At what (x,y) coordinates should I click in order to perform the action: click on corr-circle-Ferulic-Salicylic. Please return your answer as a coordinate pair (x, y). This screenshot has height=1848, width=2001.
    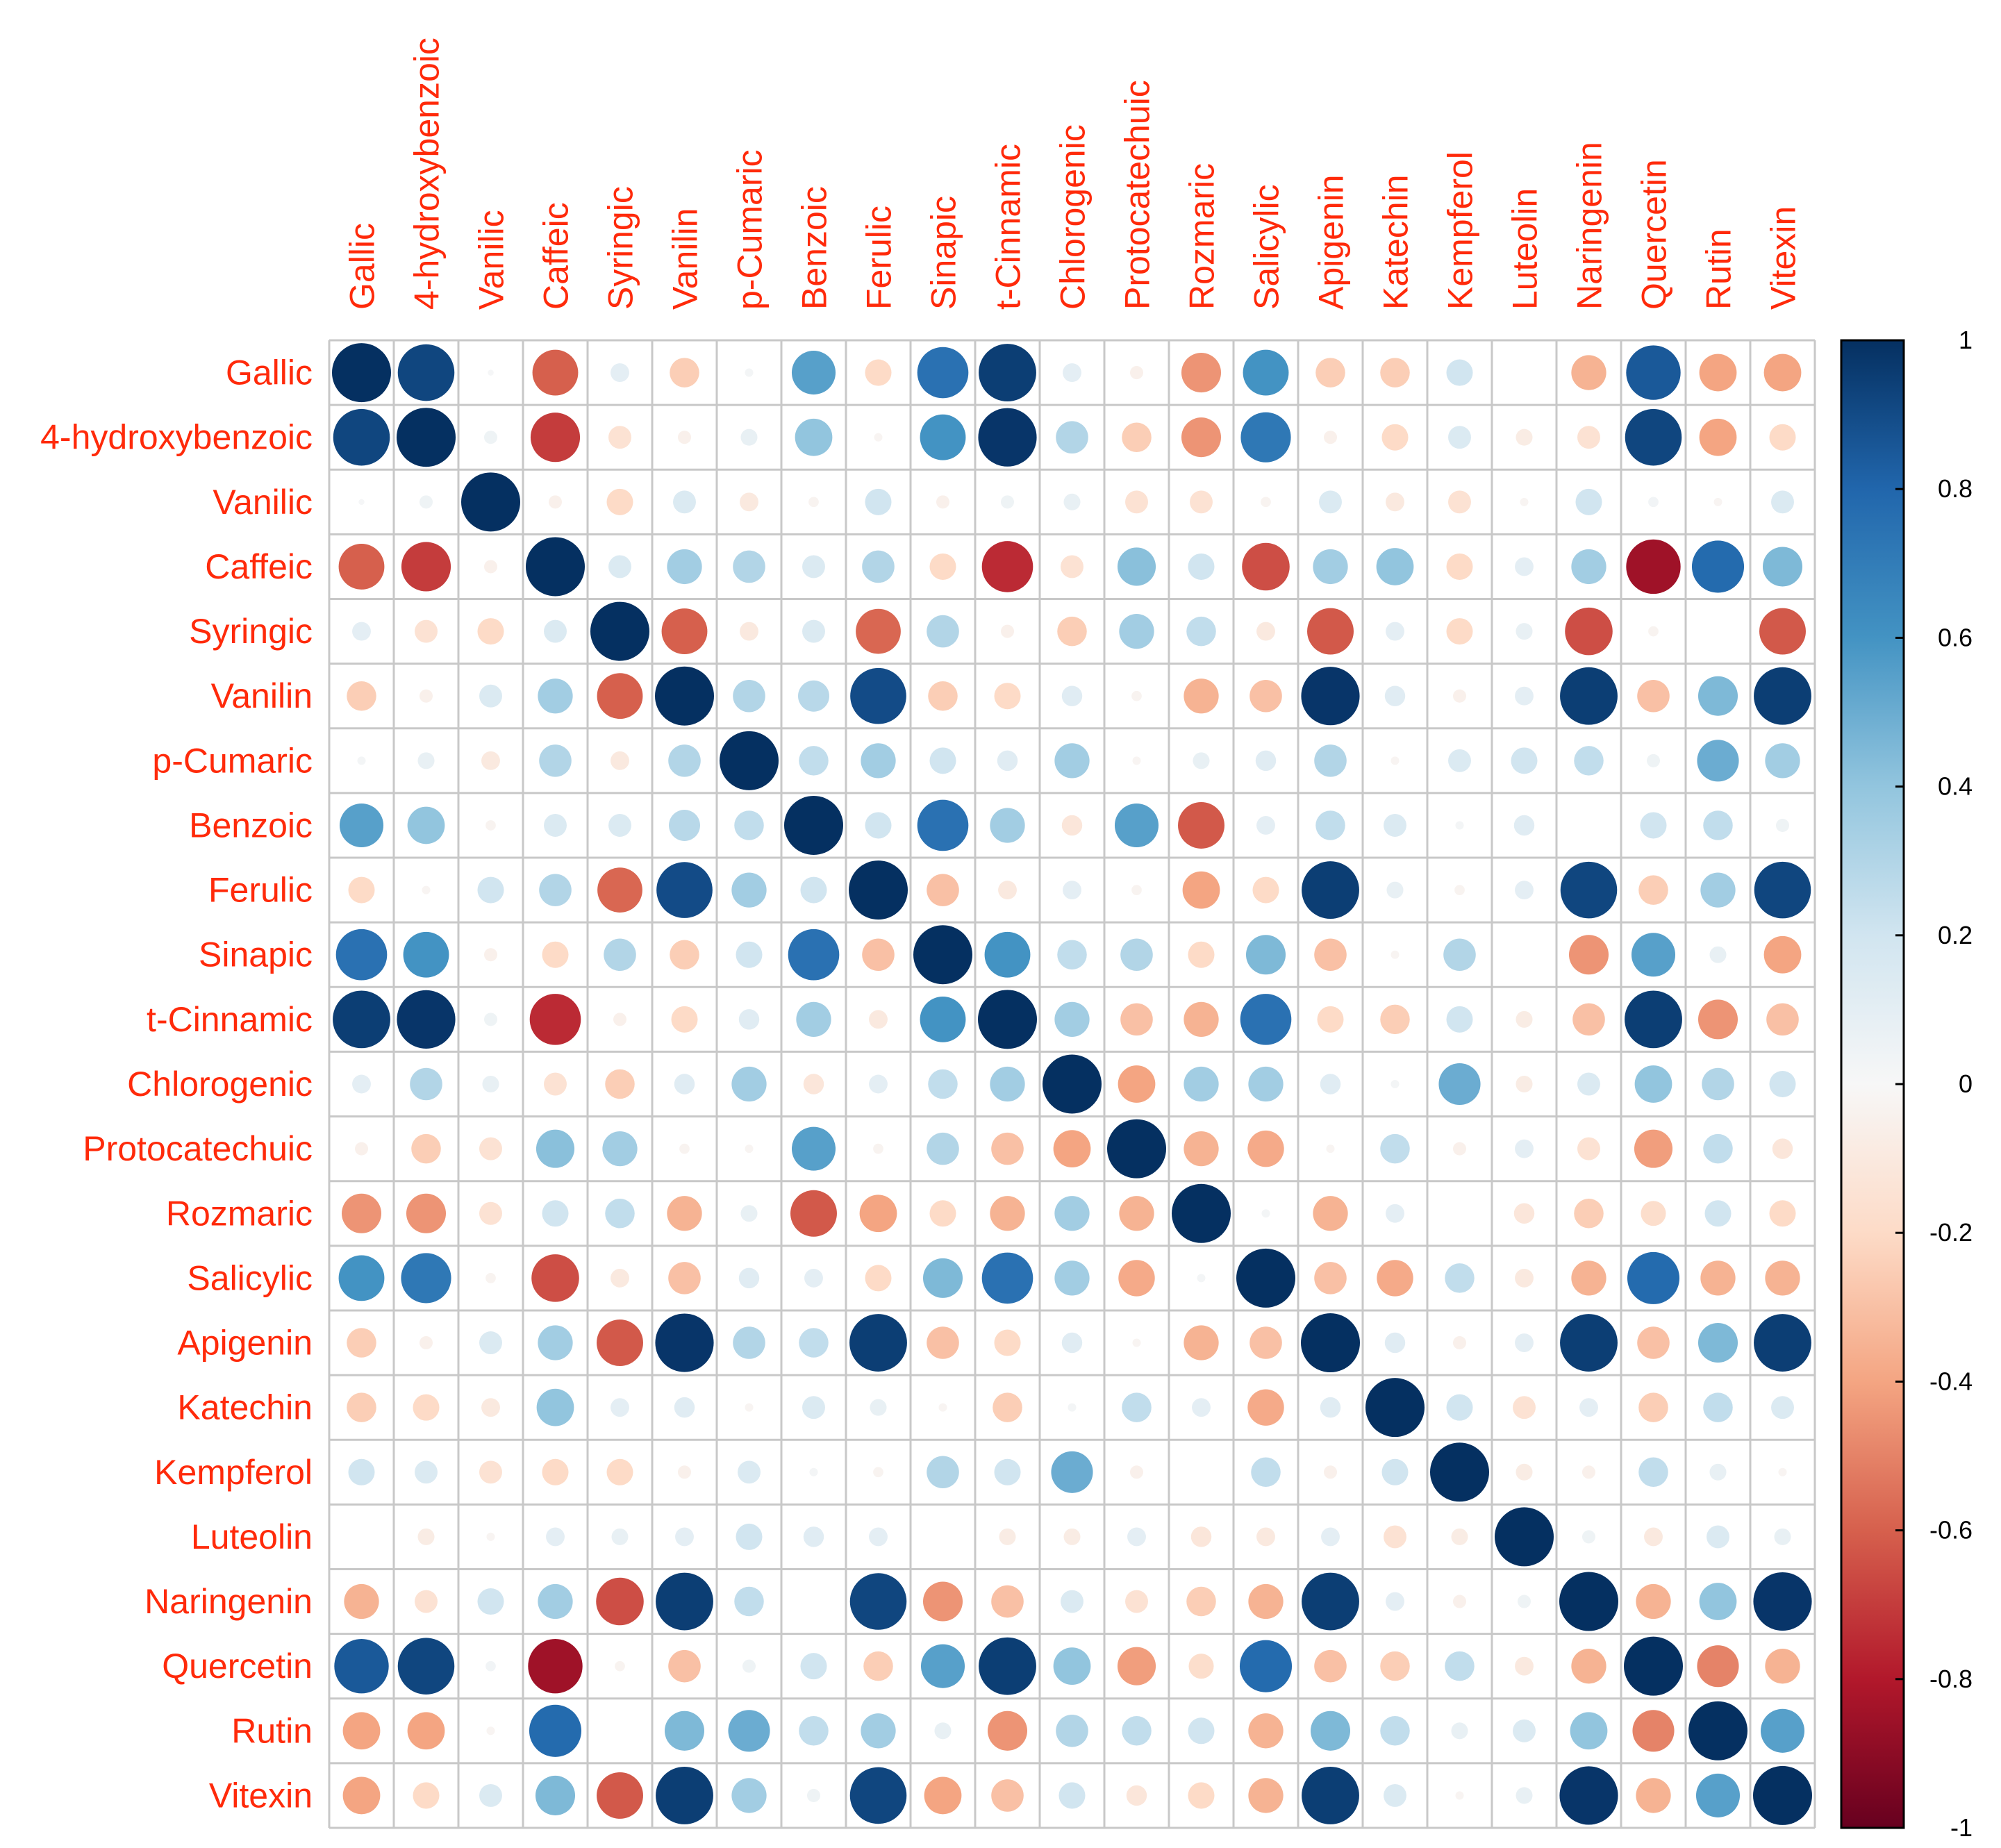
    Looking at the image, I should click on (1265, 890).